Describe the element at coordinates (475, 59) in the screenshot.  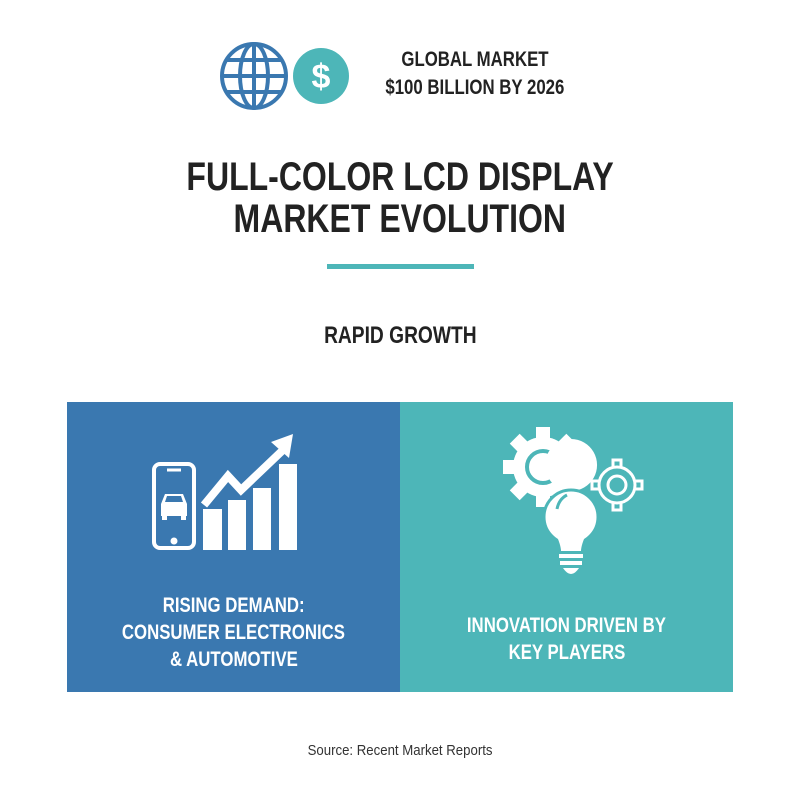
I see `header-line-1: GLOBAL MARKET` at that location.